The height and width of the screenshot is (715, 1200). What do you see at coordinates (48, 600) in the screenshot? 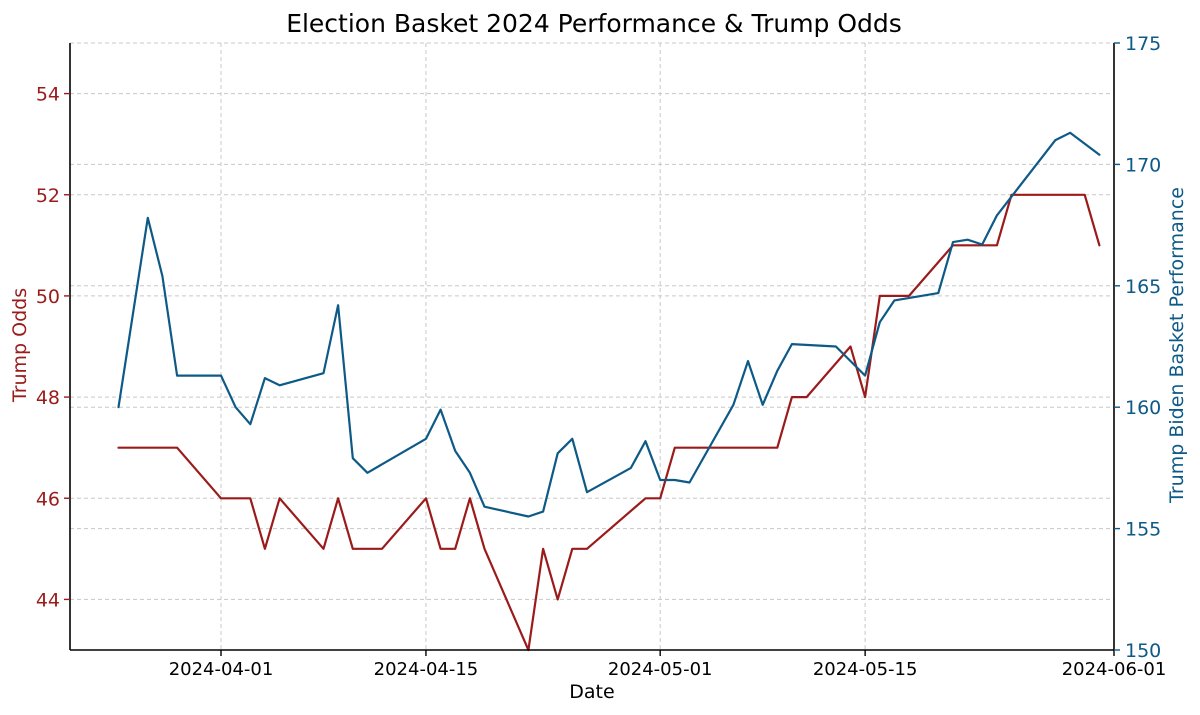
I see `left-tick-label: 44` at bounding box center [48, 600].